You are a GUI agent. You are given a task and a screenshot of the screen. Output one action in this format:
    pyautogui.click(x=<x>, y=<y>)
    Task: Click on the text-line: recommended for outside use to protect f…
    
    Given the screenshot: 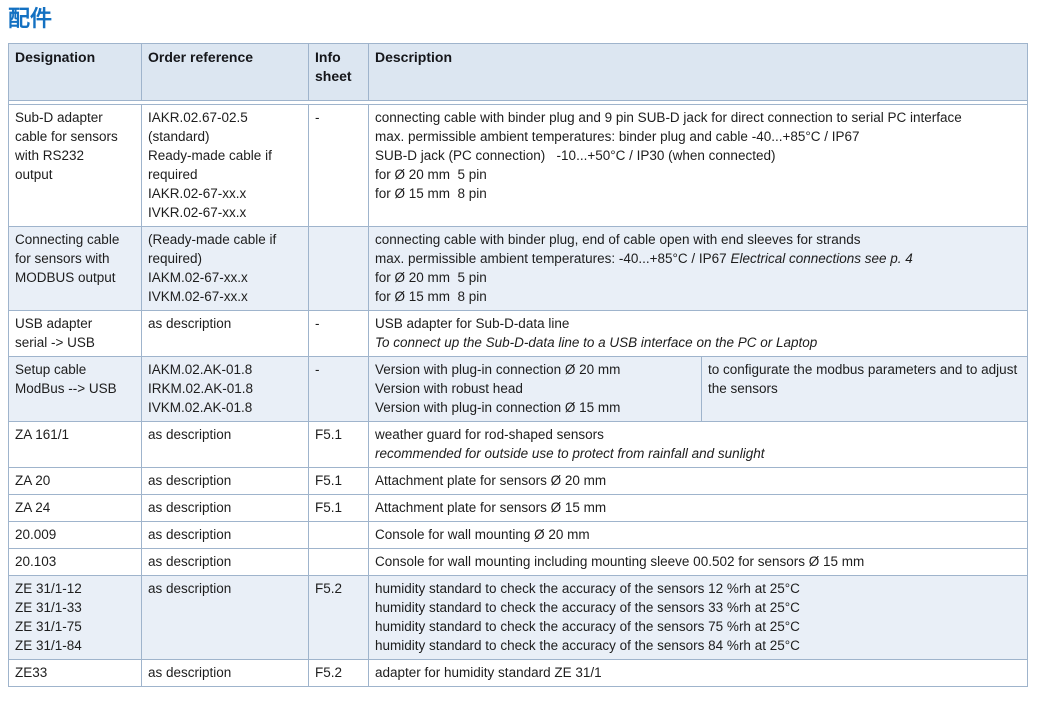 What is the action you would take?
    pyautogui.click(x=570, y=453)
    